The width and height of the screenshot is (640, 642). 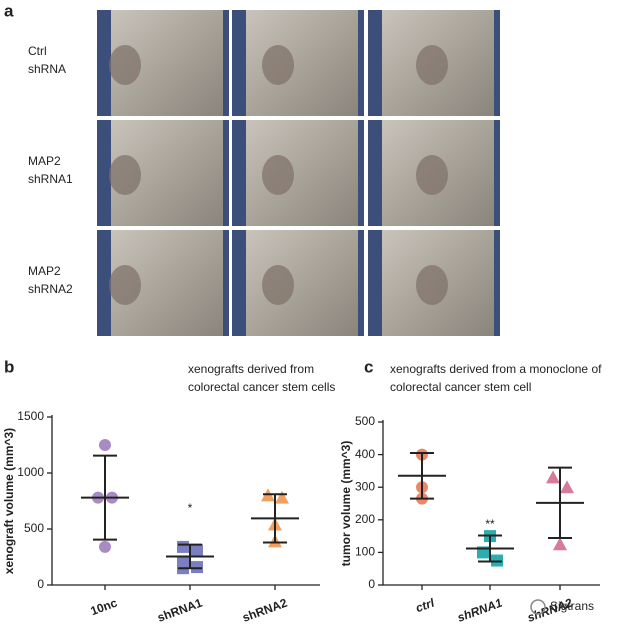 I want to click on panel-label: c, so click(x=368, y=366).